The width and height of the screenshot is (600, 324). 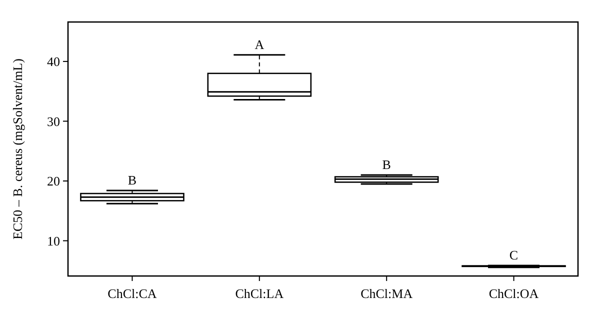 I want to click on x-tick-label: ChCl:CA, so click(x=133, y=293).